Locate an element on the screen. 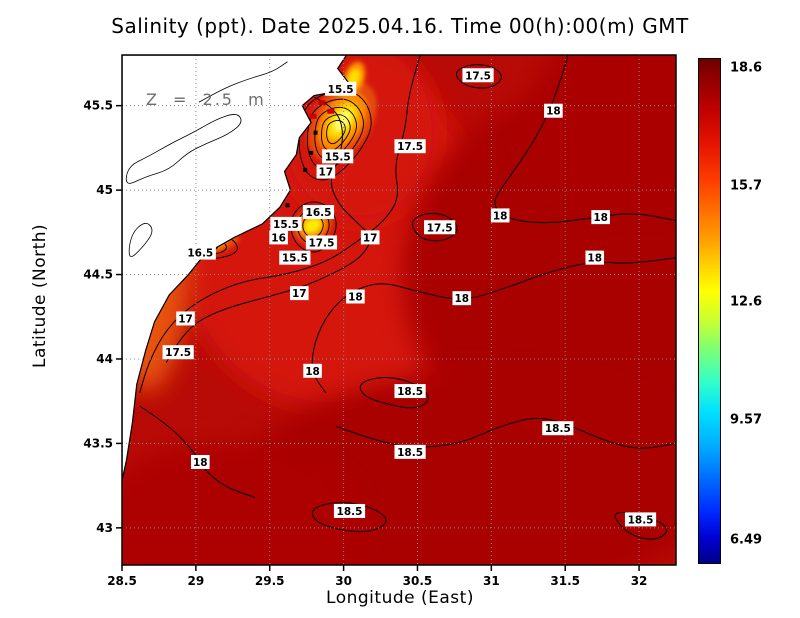 This screenshot has height=618, width=800. svg-text: 28.5 is located at coordinates (122, 581).